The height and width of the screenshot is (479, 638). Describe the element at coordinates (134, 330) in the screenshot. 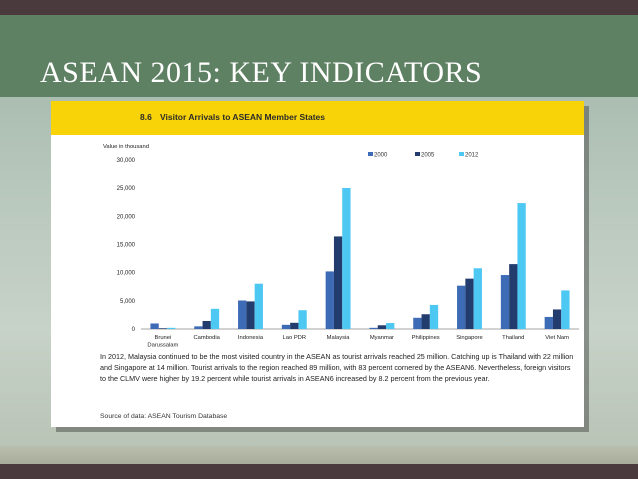

I see `y-tick-label: 0` at that location.